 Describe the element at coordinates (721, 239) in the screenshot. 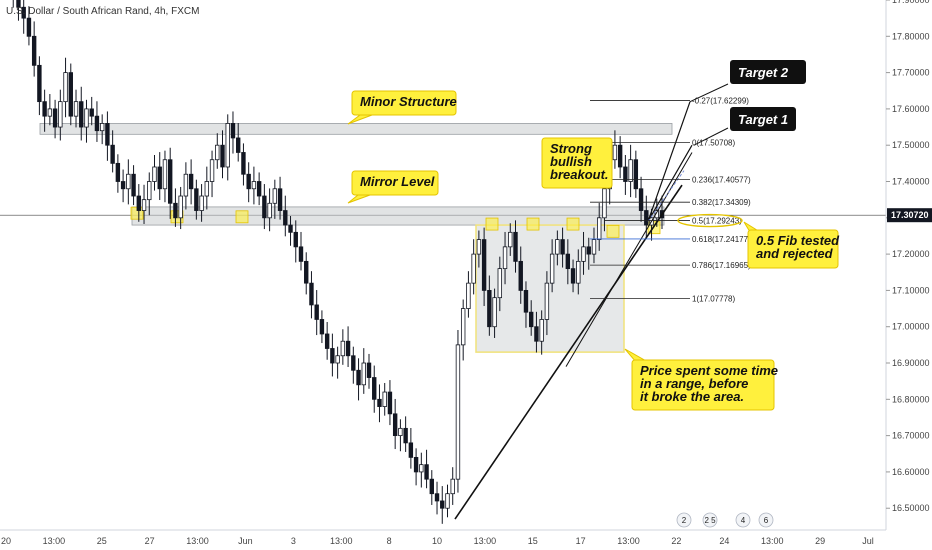

I see `fib-level-label: 0.618(17.24177)` at that location.